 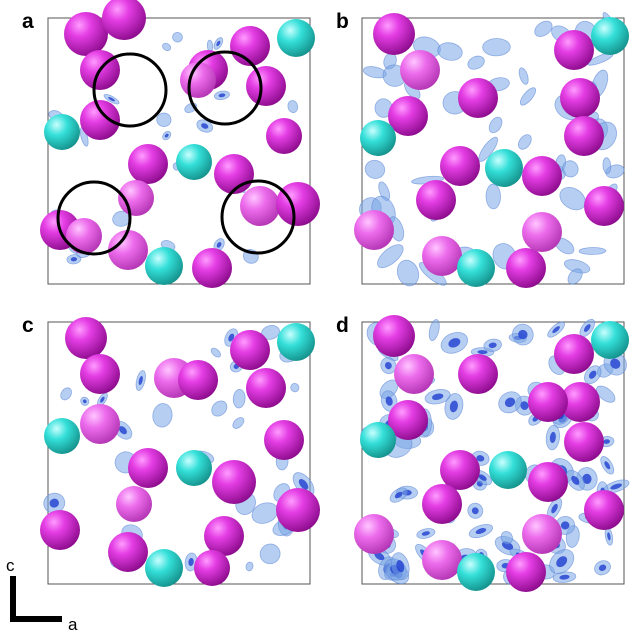 What do you see at coordinates (73, 623) in the screenshot?
I see `axis-a-label: a` at bounding box center [73, 623].